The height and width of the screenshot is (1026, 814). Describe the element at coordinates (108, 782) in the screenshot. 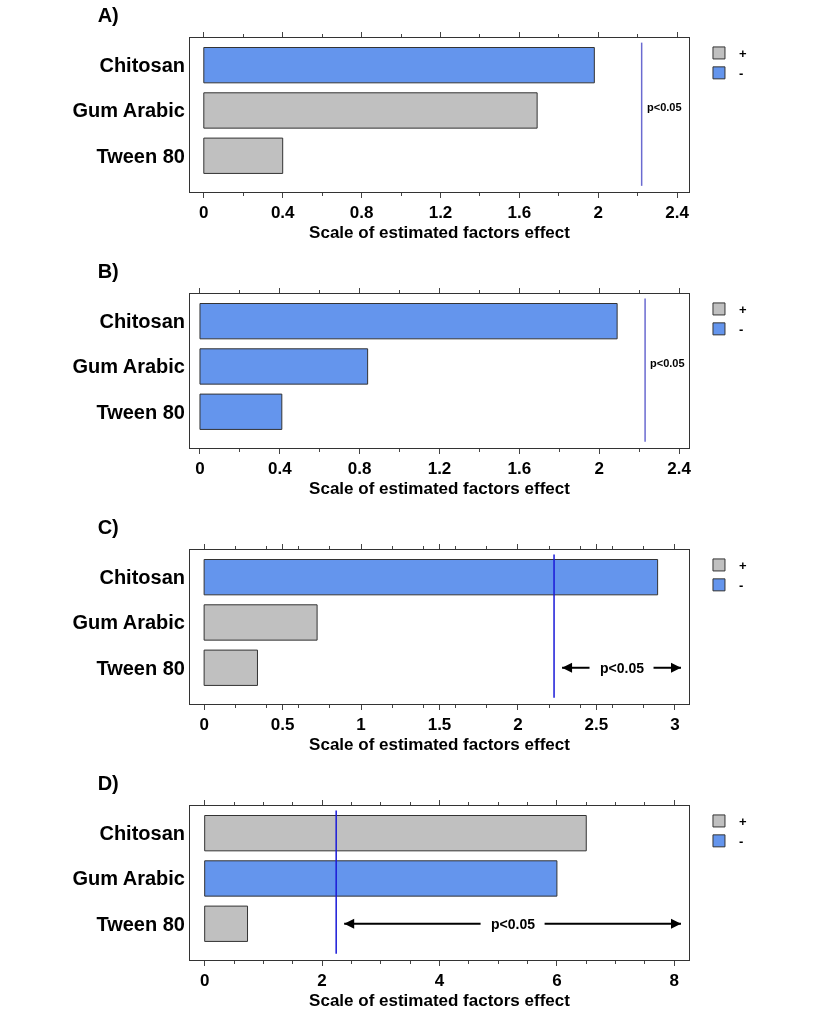

I see `chart-title: D)` at that location.